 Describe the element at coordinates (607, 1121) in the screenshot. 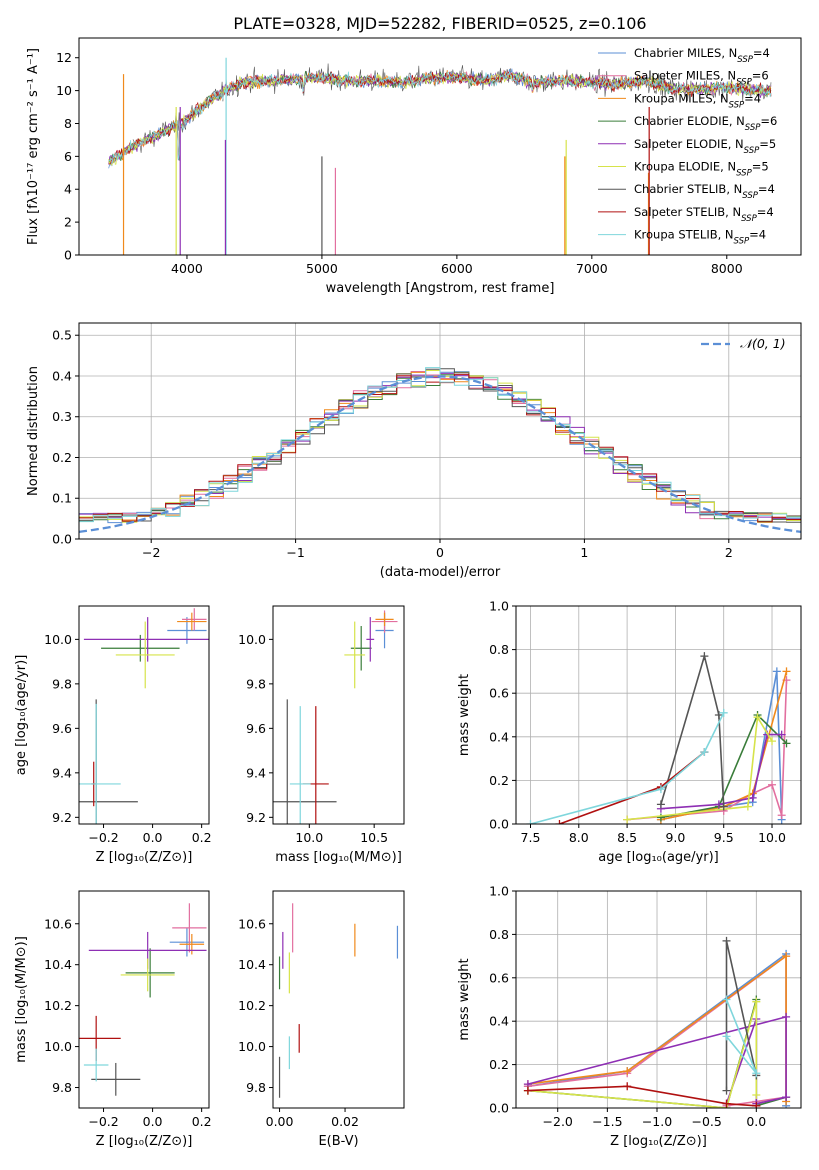

I see `x-tick-label: −1.5` at that location.